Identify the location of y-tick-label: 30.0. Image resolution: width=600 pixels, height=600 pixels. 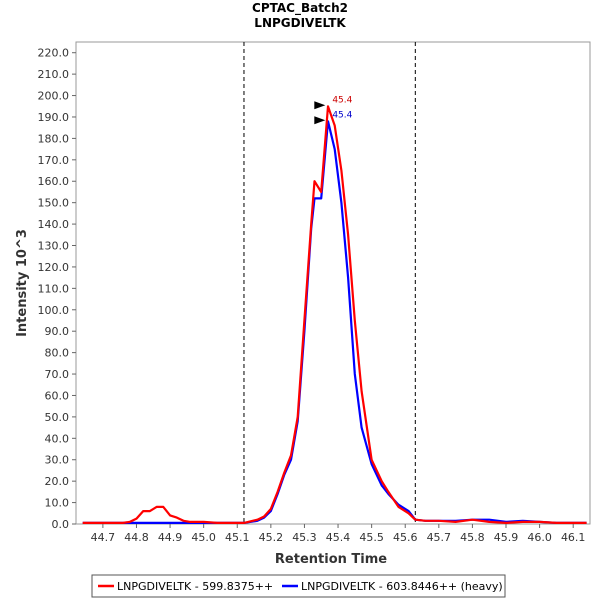
(57, 460).